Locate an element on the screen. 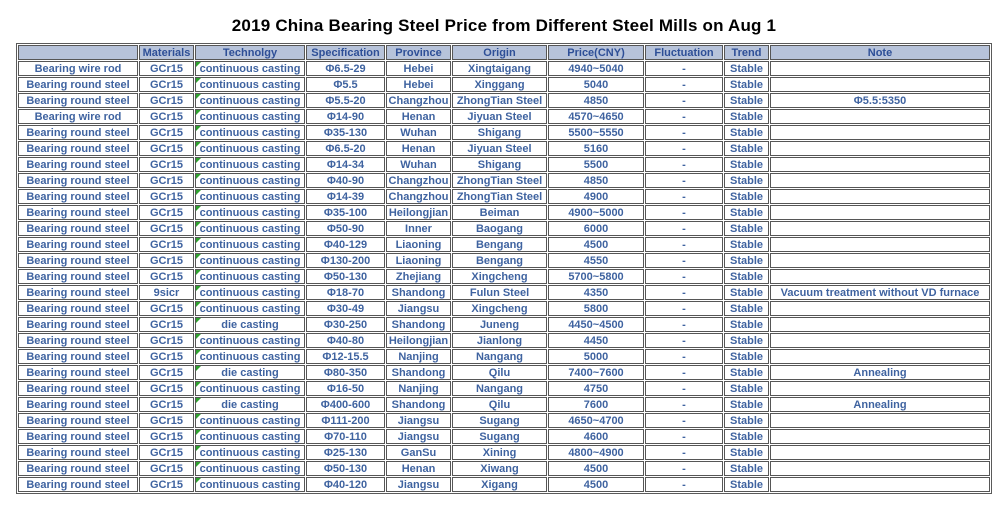  specification-cell: Φ5.5 is located at coordinates (345, 84).